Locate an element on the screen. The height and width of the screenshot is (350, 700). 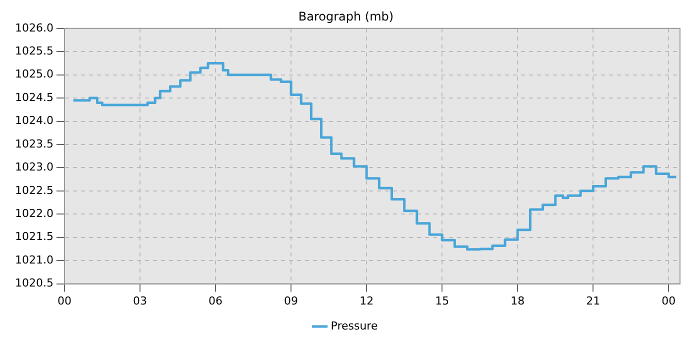
chart-title: Barograph (mb) is located at coordinates (346, 16).